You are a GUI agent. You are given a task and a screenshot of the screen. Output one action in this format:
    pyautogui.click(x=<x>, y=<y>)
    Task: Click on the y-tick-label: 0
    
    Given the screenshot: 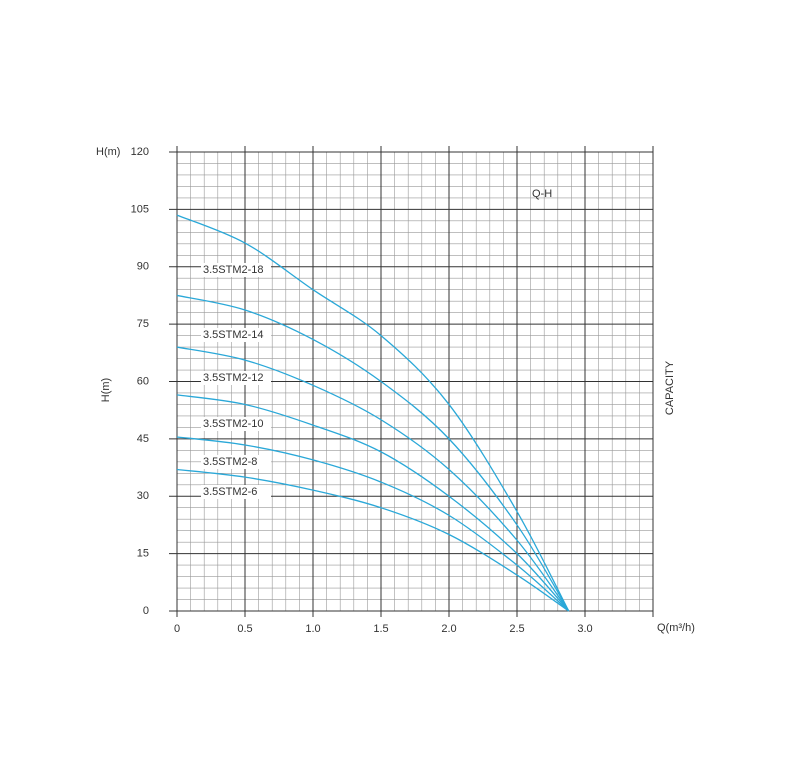 What is the action you would take?
    pyautogui.click(x=146, y=611)
    